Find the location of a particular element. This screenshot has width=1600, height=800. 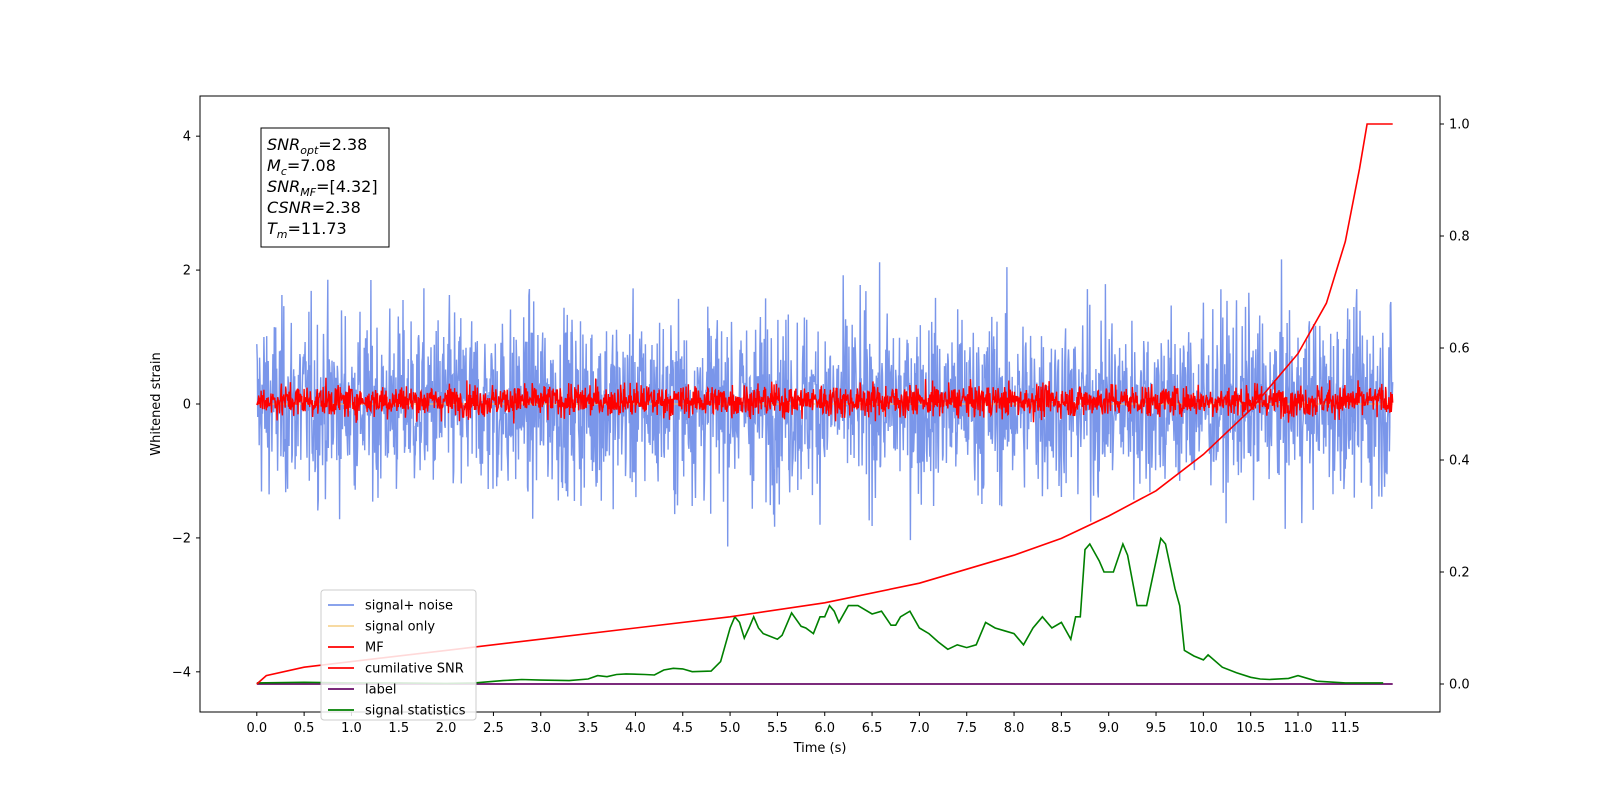

x-tick-label: 9.5 is located at coordinates (1156, 728).